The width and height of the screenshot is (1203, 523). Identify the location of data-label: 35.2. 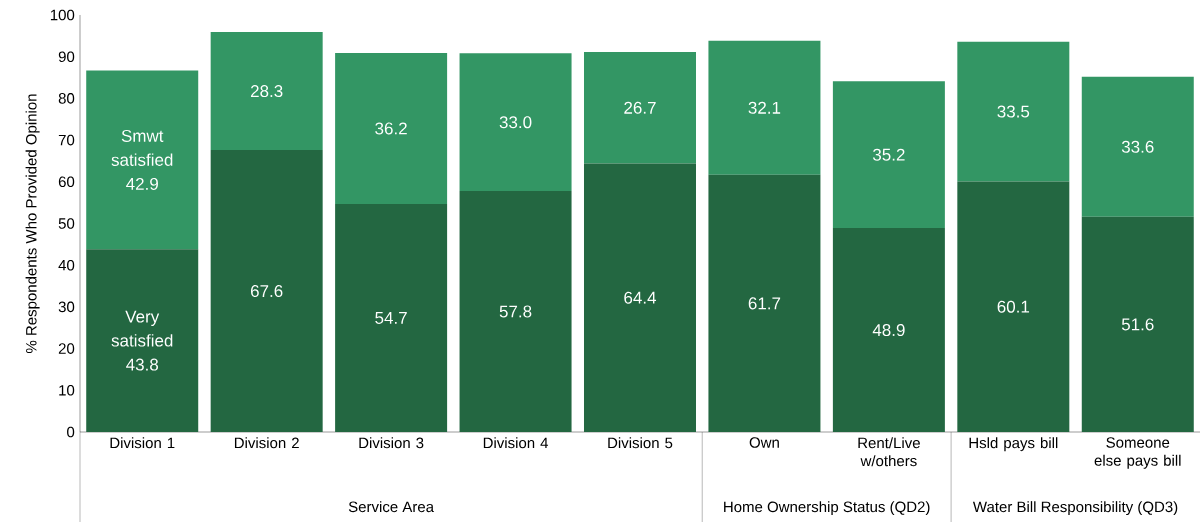
(888, 154).